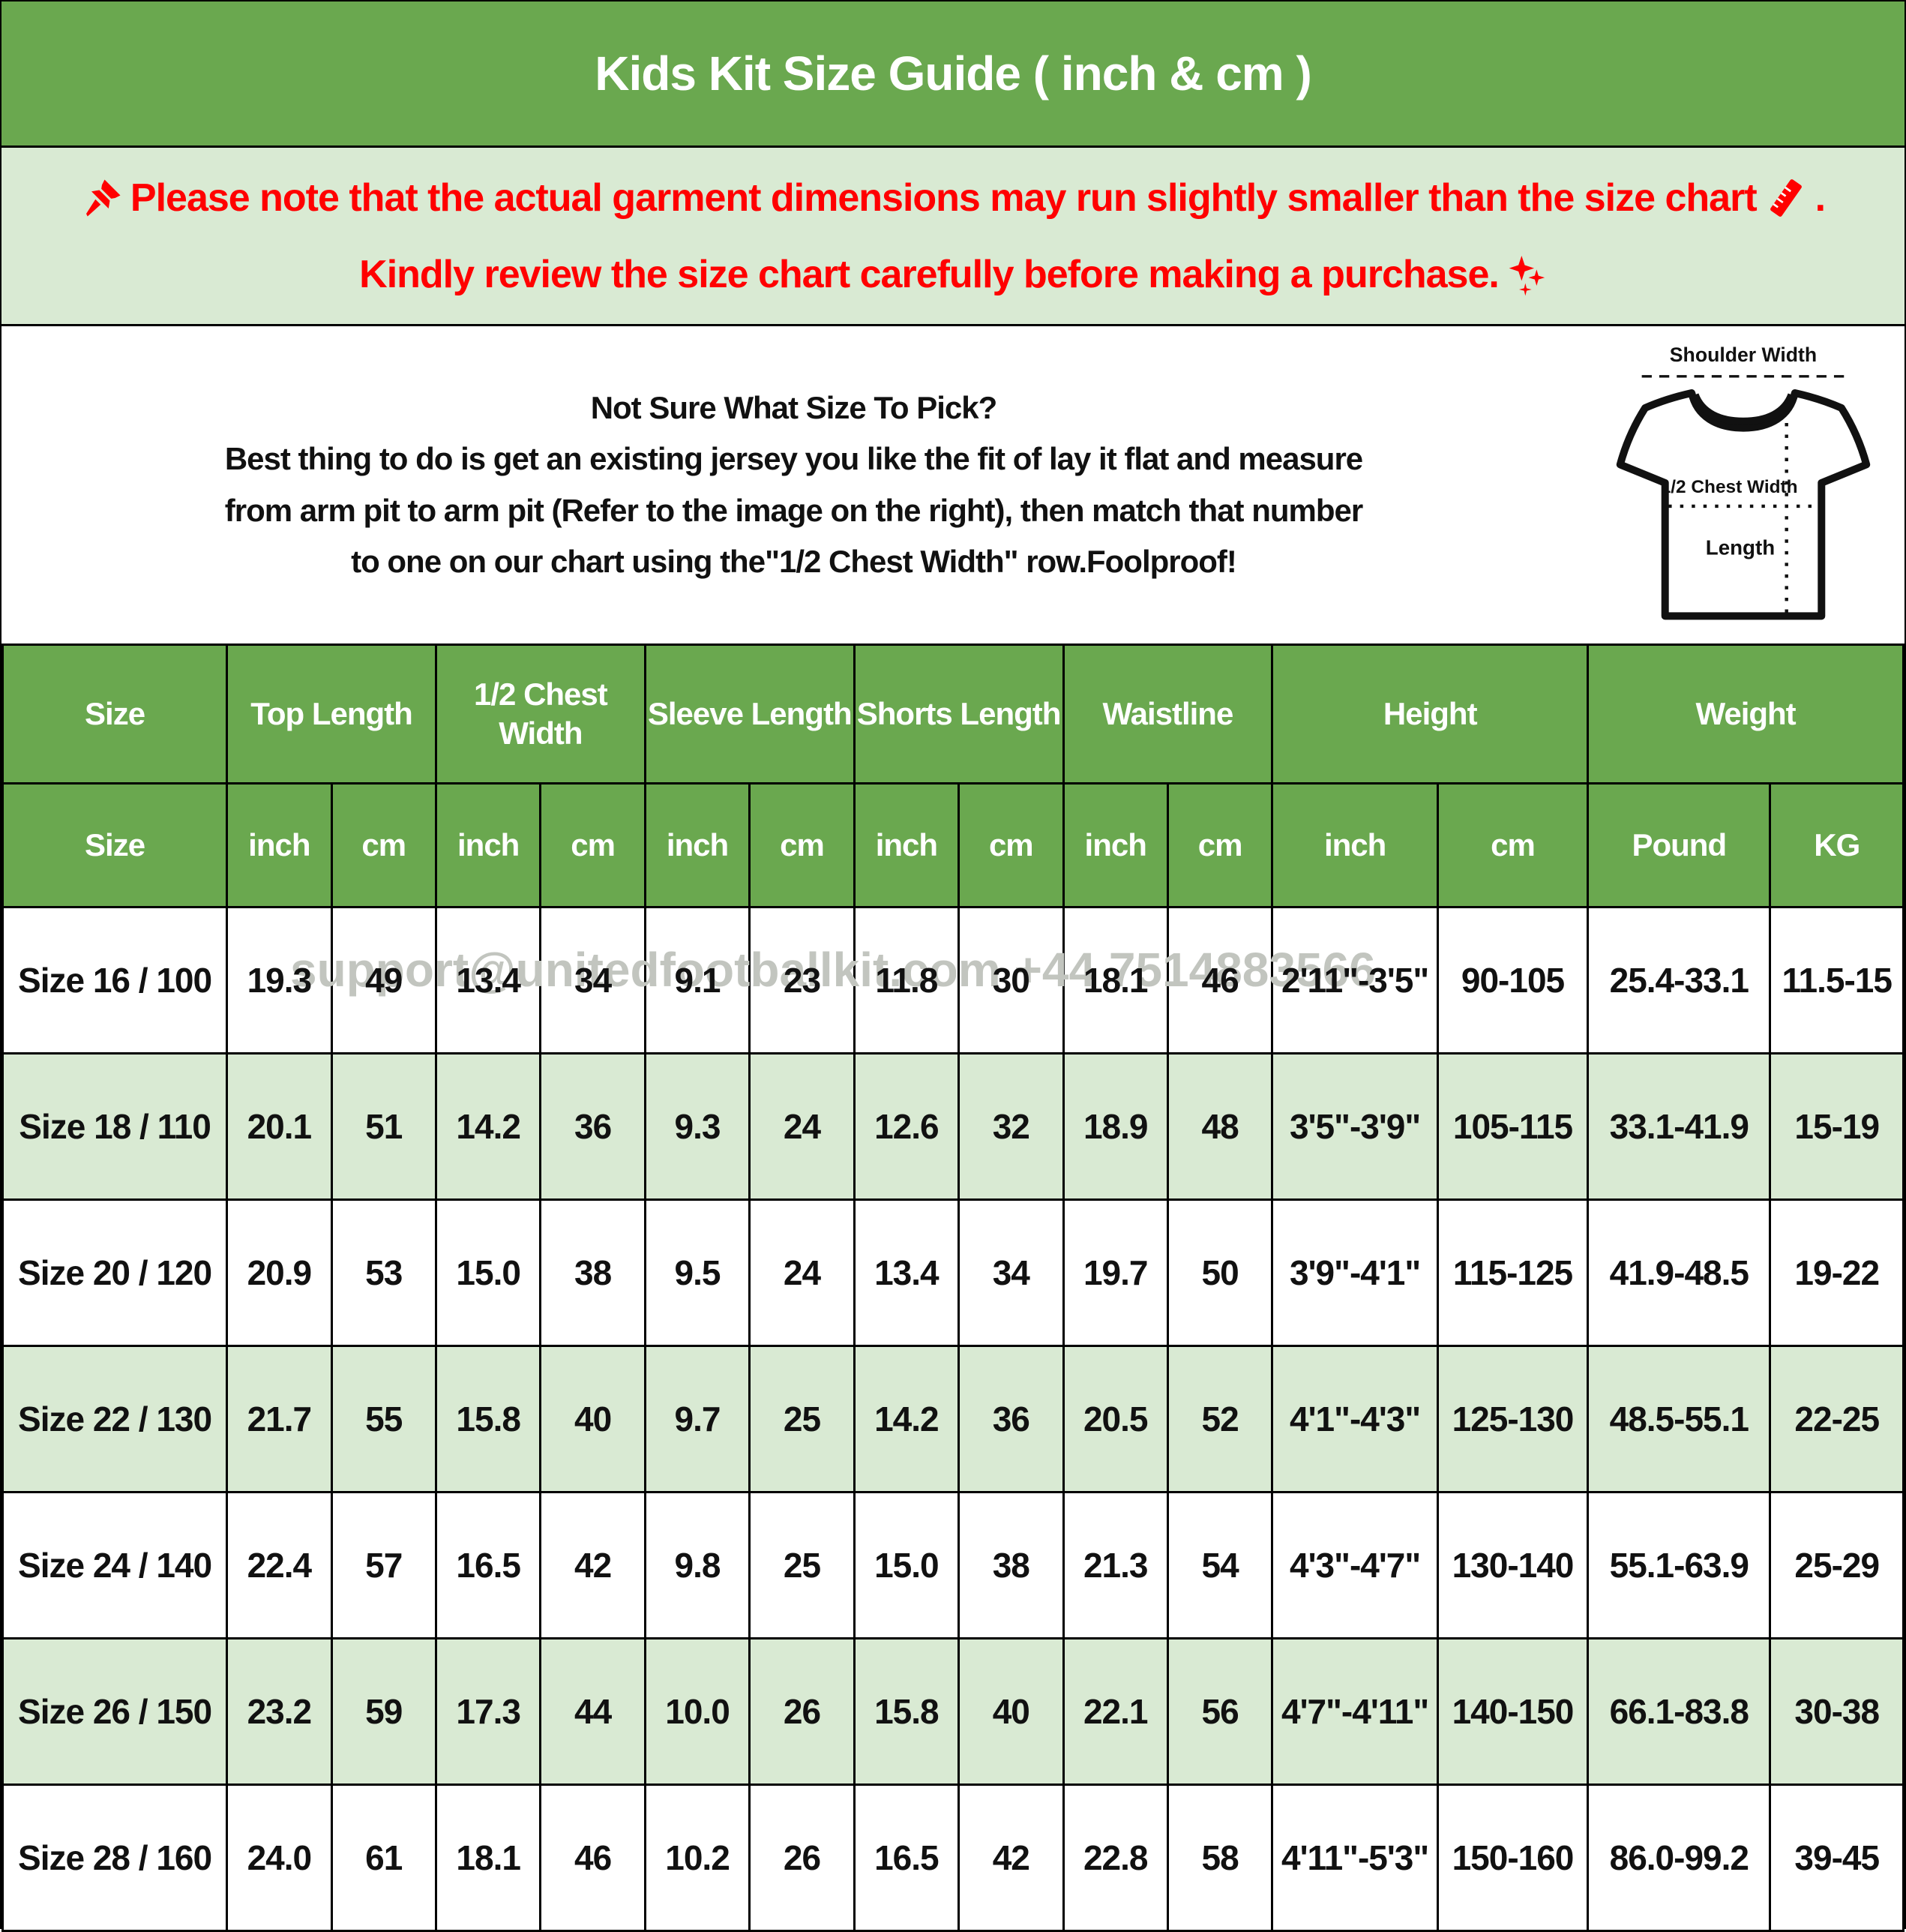 This screenshot has width=1906, height=1932. I want to click on table-cell: 46, so click(1220, 980).